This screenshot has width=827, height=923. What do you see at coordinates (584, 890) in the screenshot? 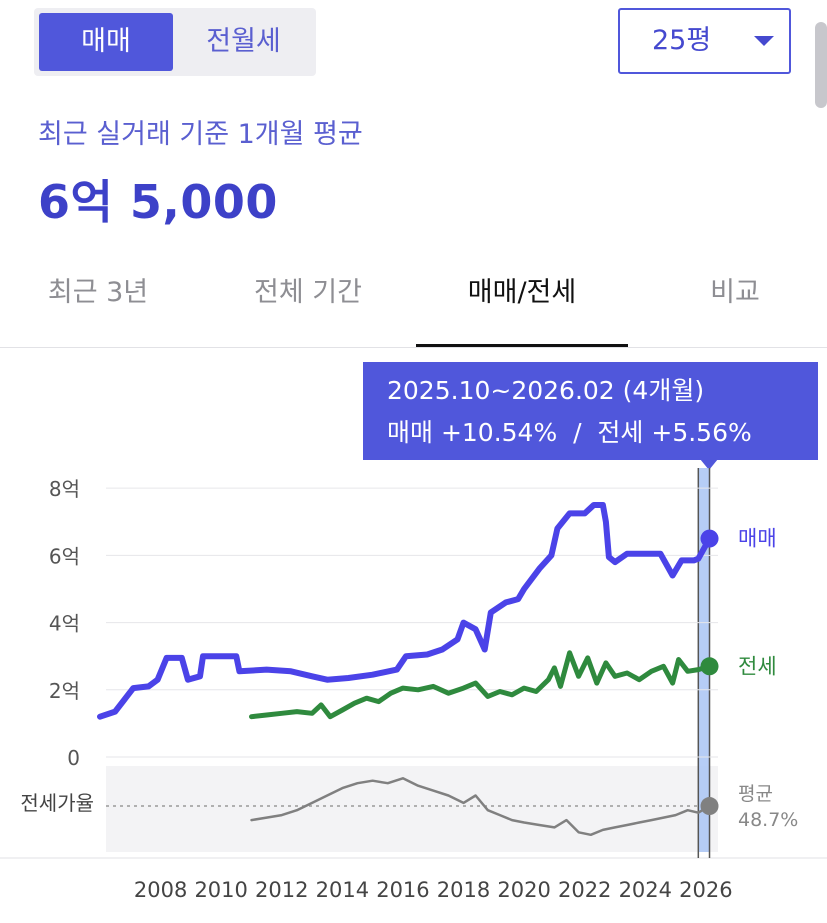
I see `x-tick-label: 2022` at bounding box center [584, 890].